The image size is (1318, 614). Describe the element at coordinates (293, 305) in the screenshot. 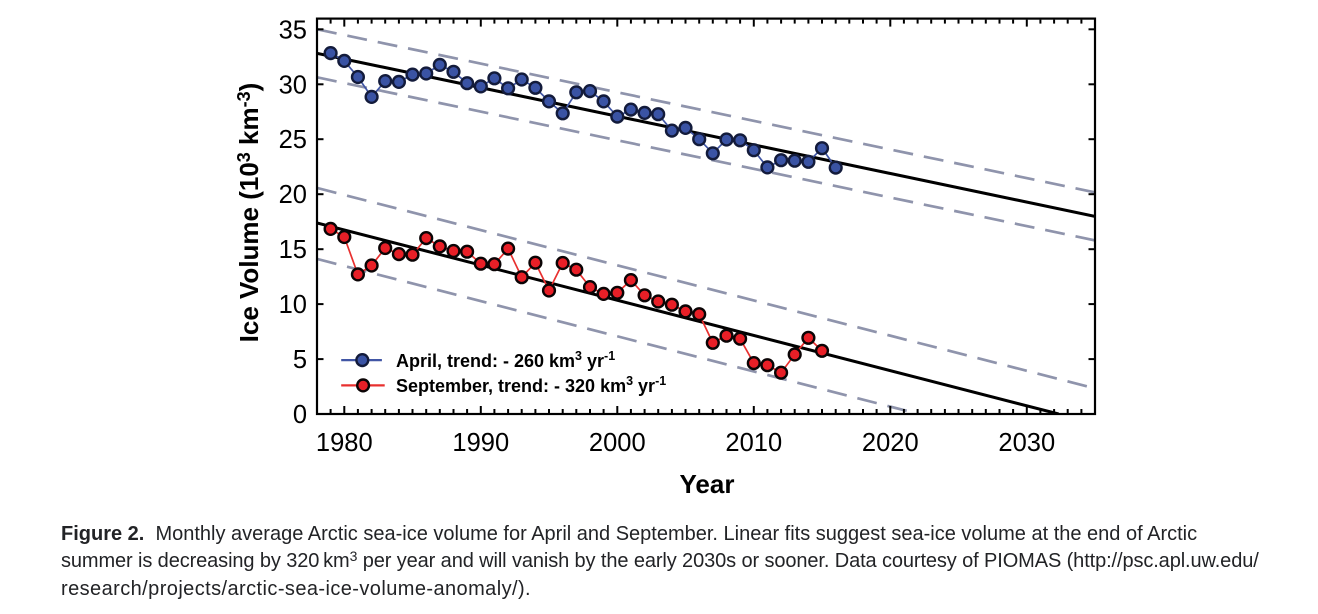

I see `svg-text: 10` at that location.